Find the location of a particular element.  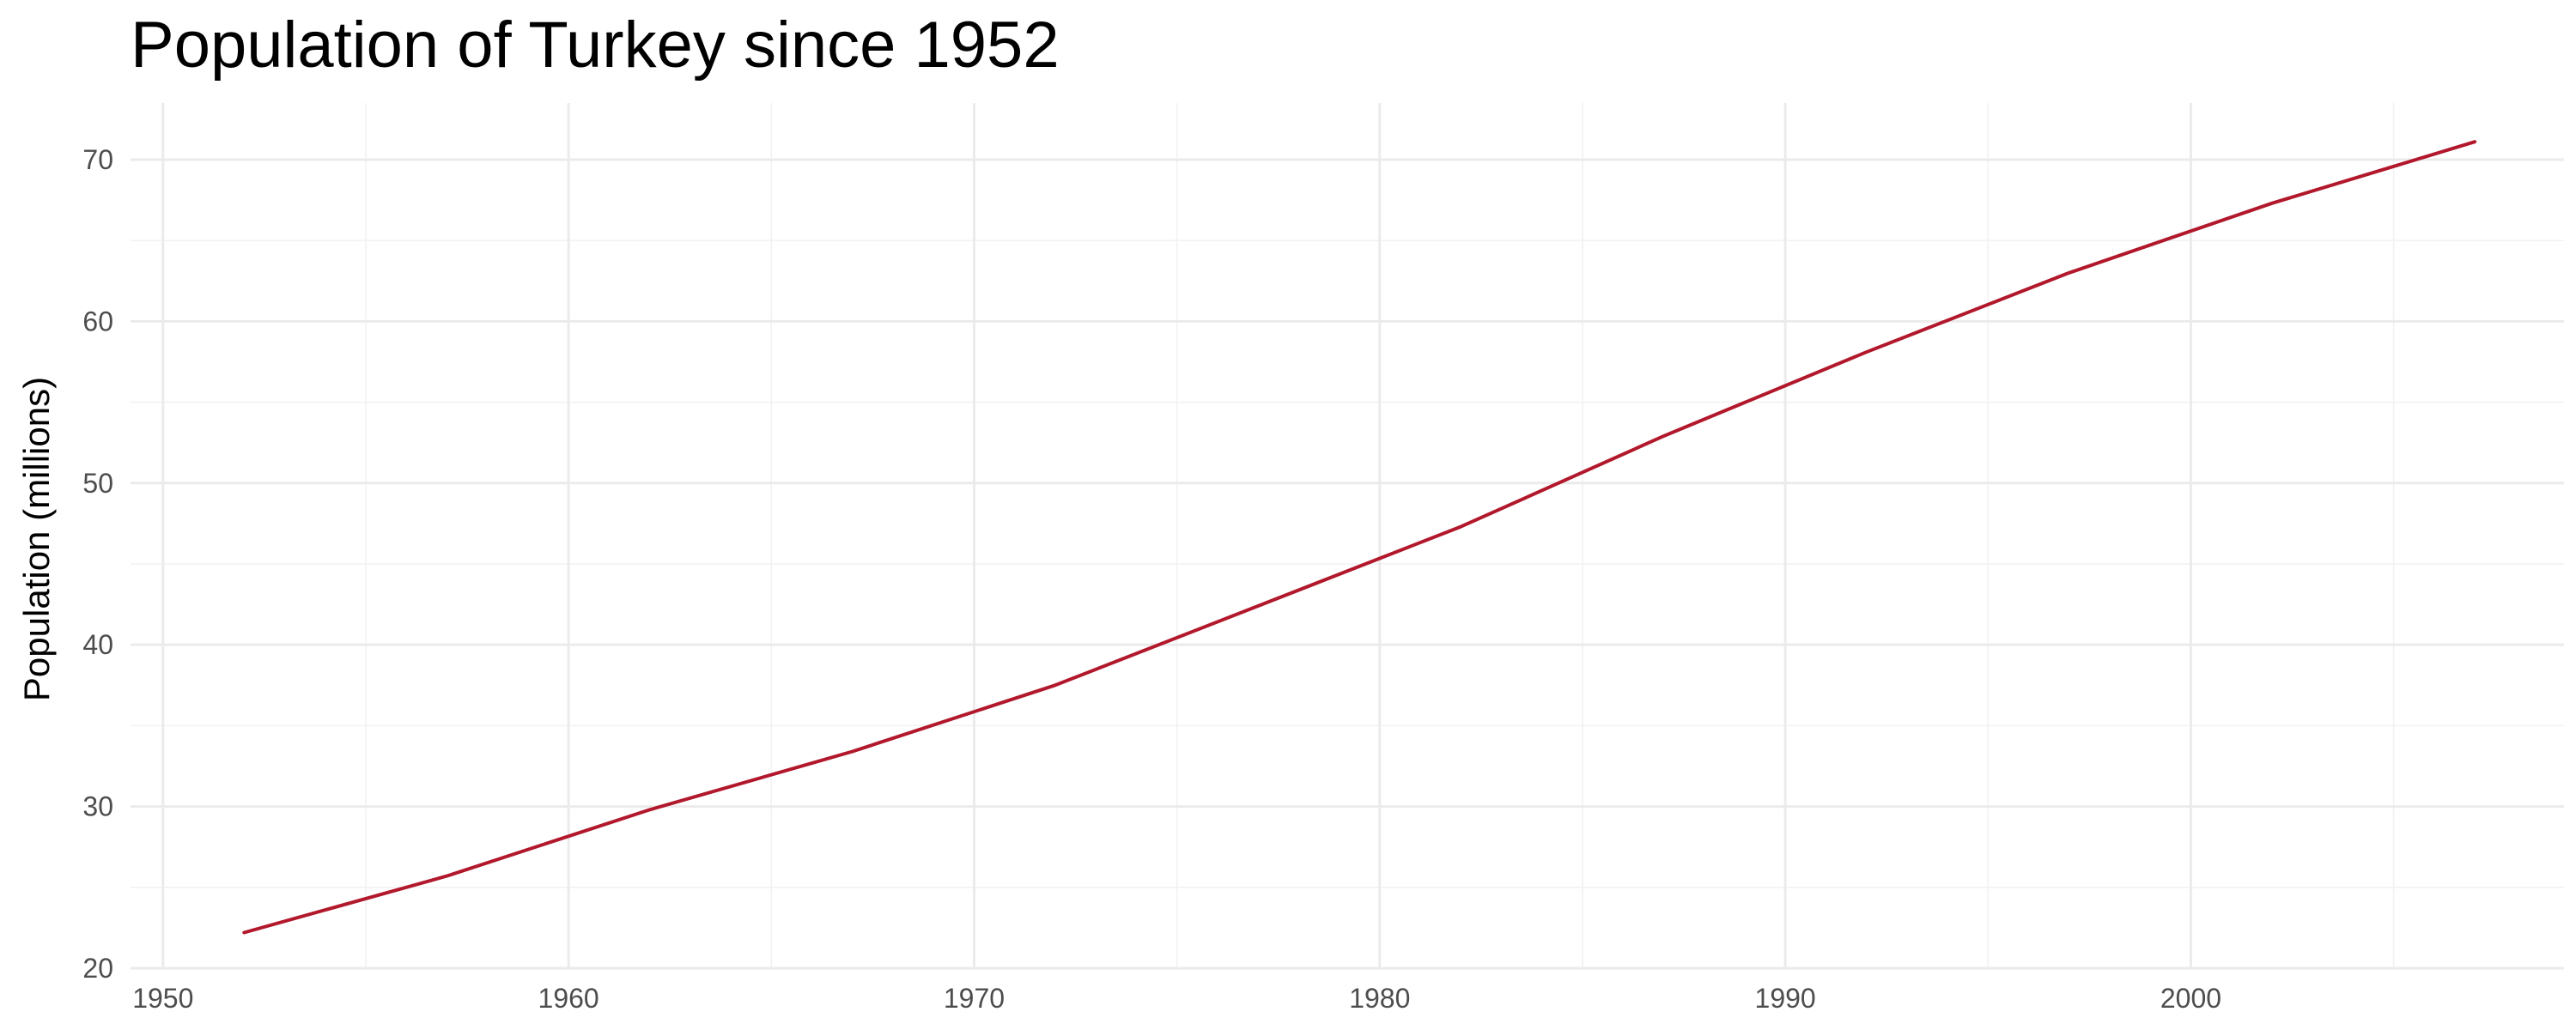

x-tick-label: 1990 is located at coordinates (1785, 998).